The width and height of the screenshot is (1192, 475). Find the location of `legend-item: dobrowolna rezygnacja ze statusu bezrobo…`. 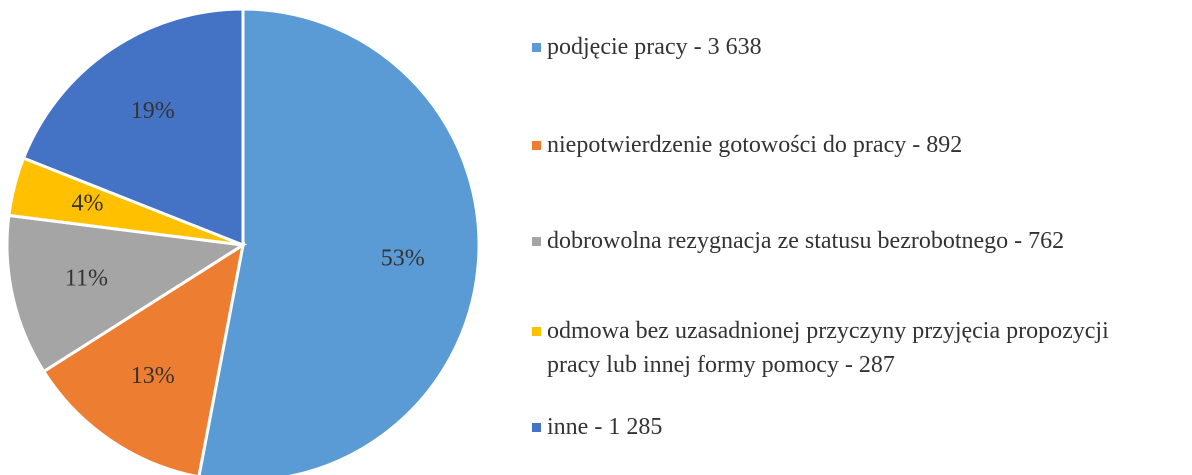

legend-item: dobrowolna rezygnacja ze statusu bezrobo… is located at coordinates (832, 241).